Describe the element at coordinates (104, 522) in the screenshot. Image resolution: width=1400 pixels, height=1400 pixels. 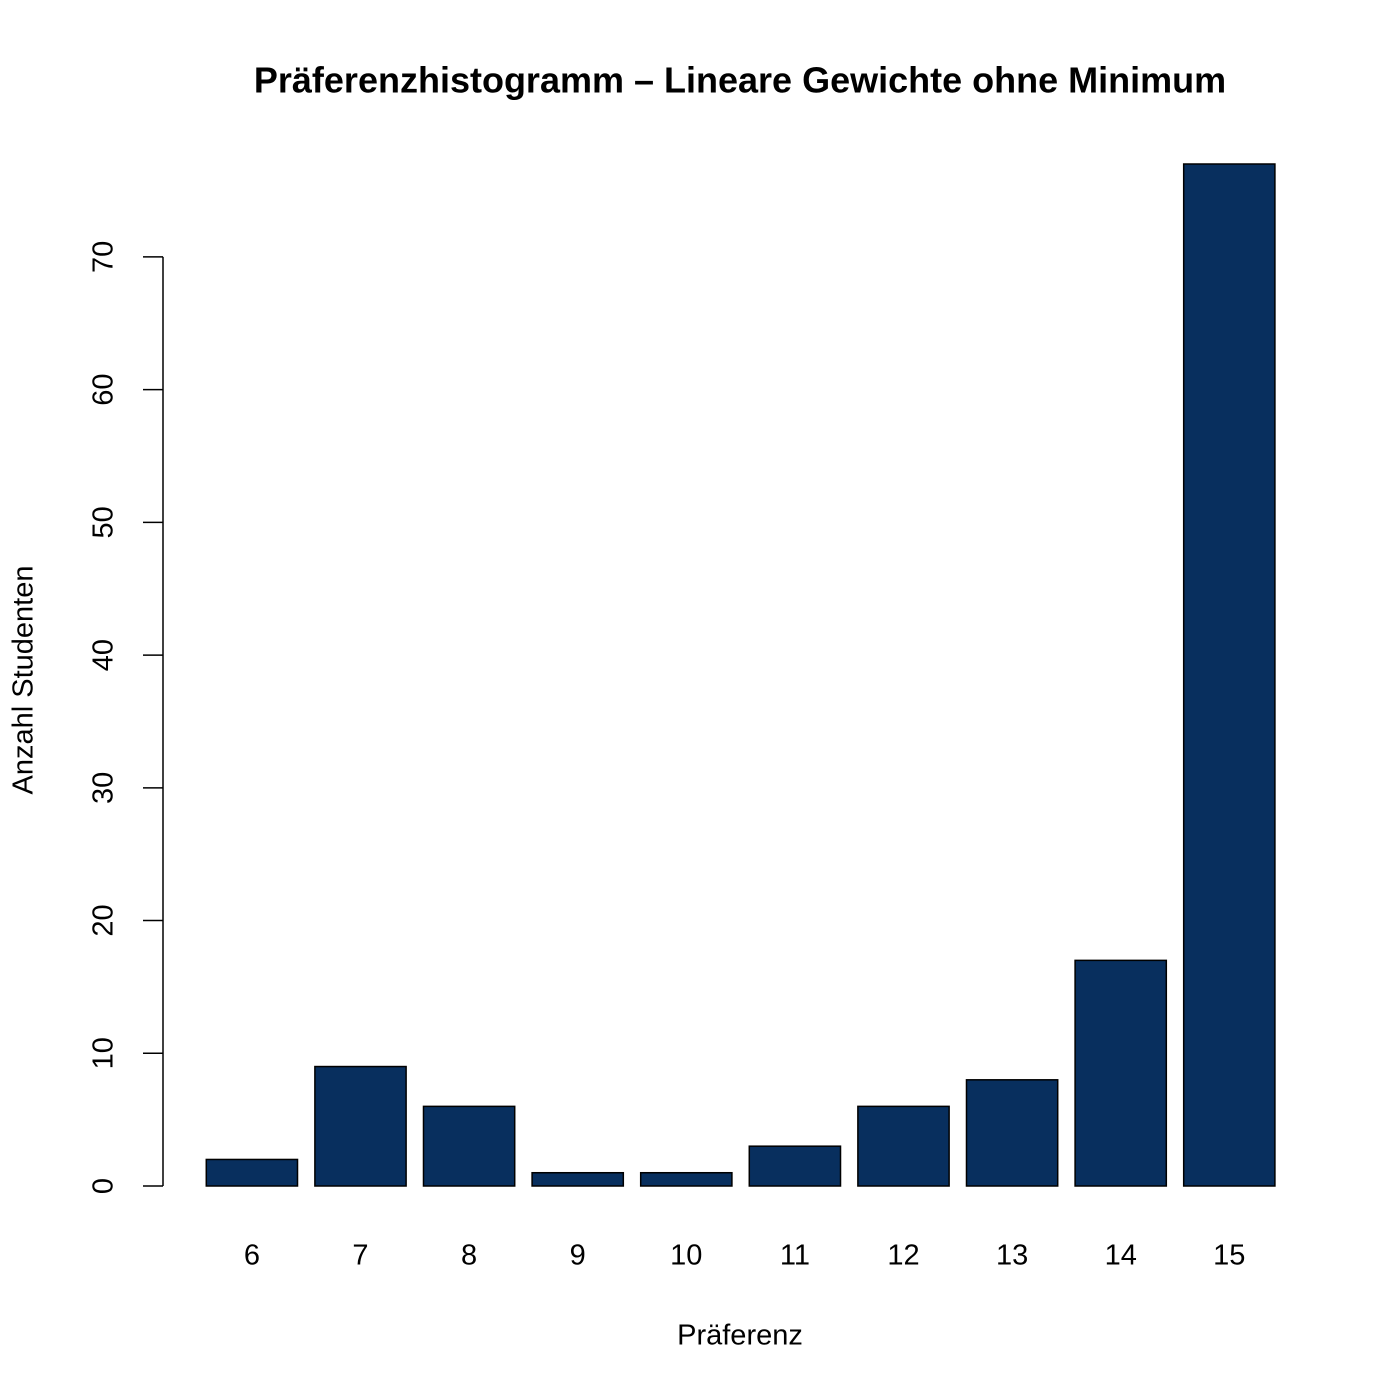
I see `y-tick-label: 50` at that location.